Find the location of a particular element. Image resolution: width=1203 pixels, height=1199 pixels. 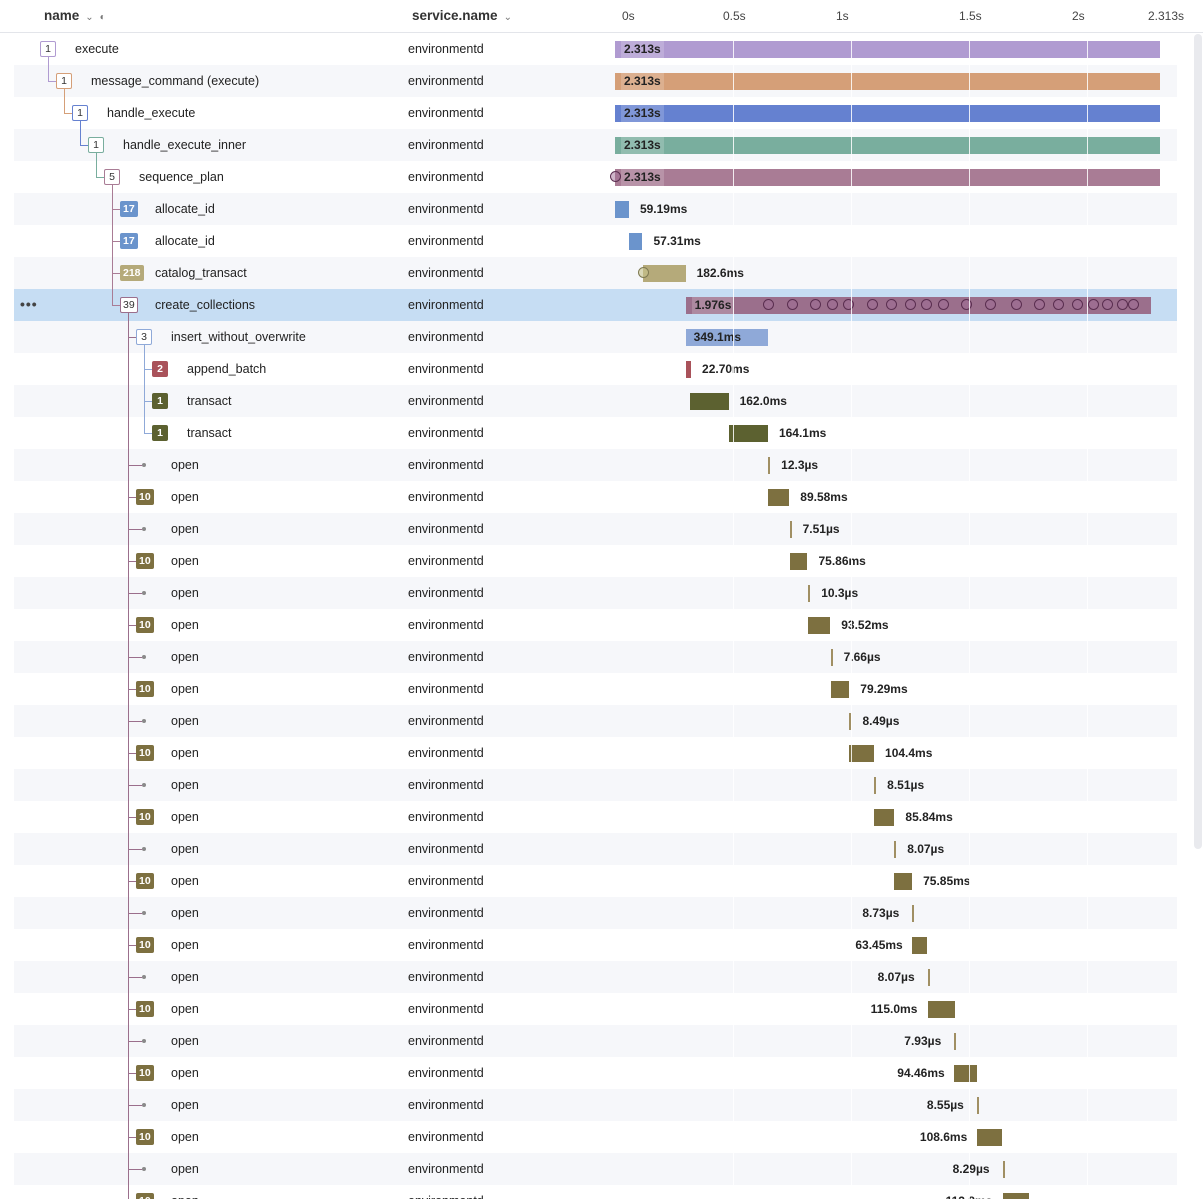

table-row: open environmentd 7.66µs is located at coordinates (595, 657).